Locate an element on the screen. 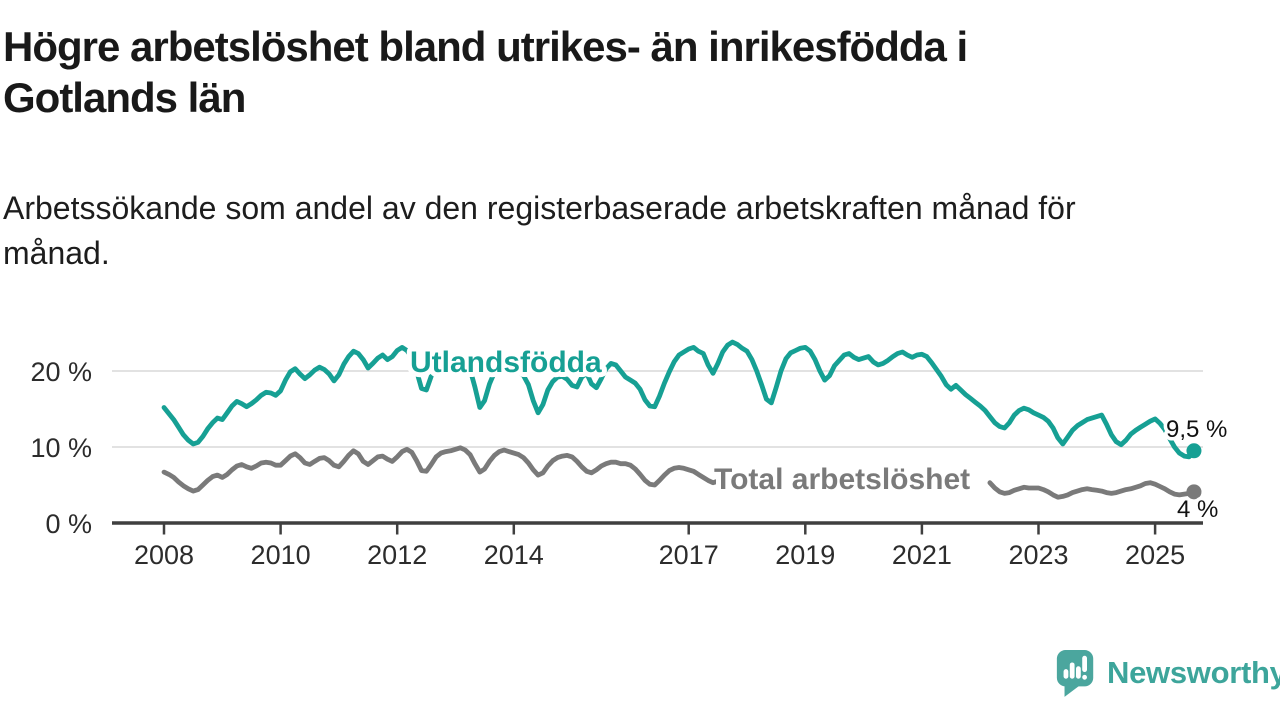  x-axis-tick-label: 2021 is located at coordinates (922, 555).